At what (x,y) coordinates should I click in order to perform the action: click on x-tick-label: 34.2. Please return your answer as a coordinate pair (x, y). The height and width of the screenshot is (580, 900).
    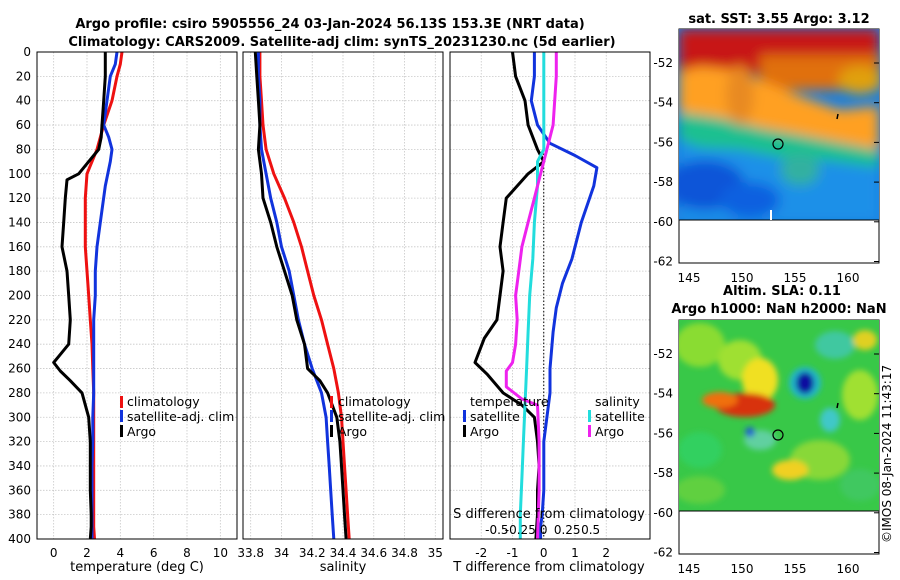
    Looking at the image, I should click on (312, 553).